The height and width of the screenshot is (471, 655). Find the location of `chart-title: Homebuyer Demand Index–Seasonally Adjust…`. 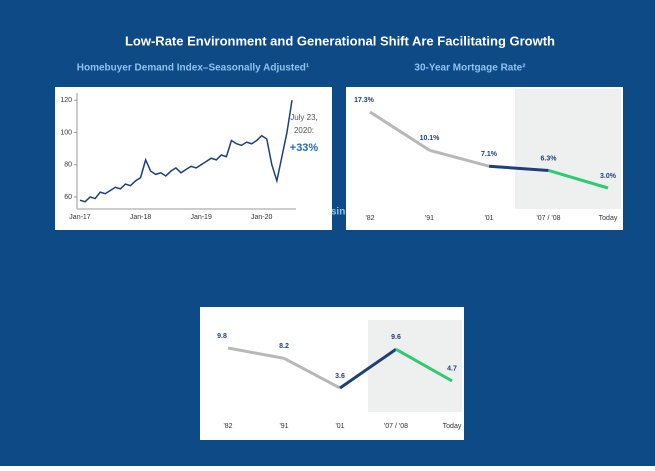

chart-title: Homebuyer Demand Index–Seasonally Adjust… is located at coordinates (193, 68).